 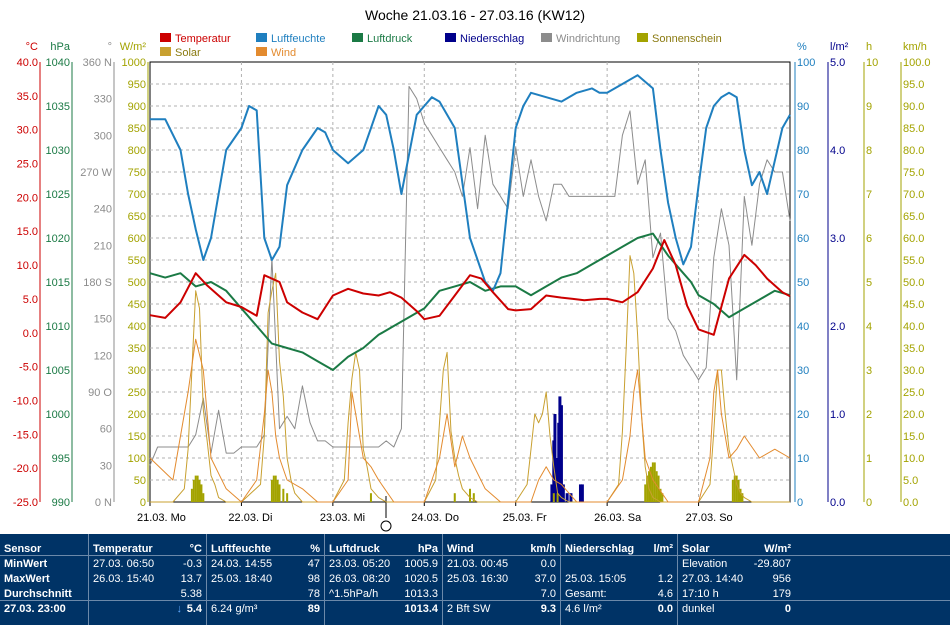 I want to click on stats-value: -29.807, so click(x=772, y=564).